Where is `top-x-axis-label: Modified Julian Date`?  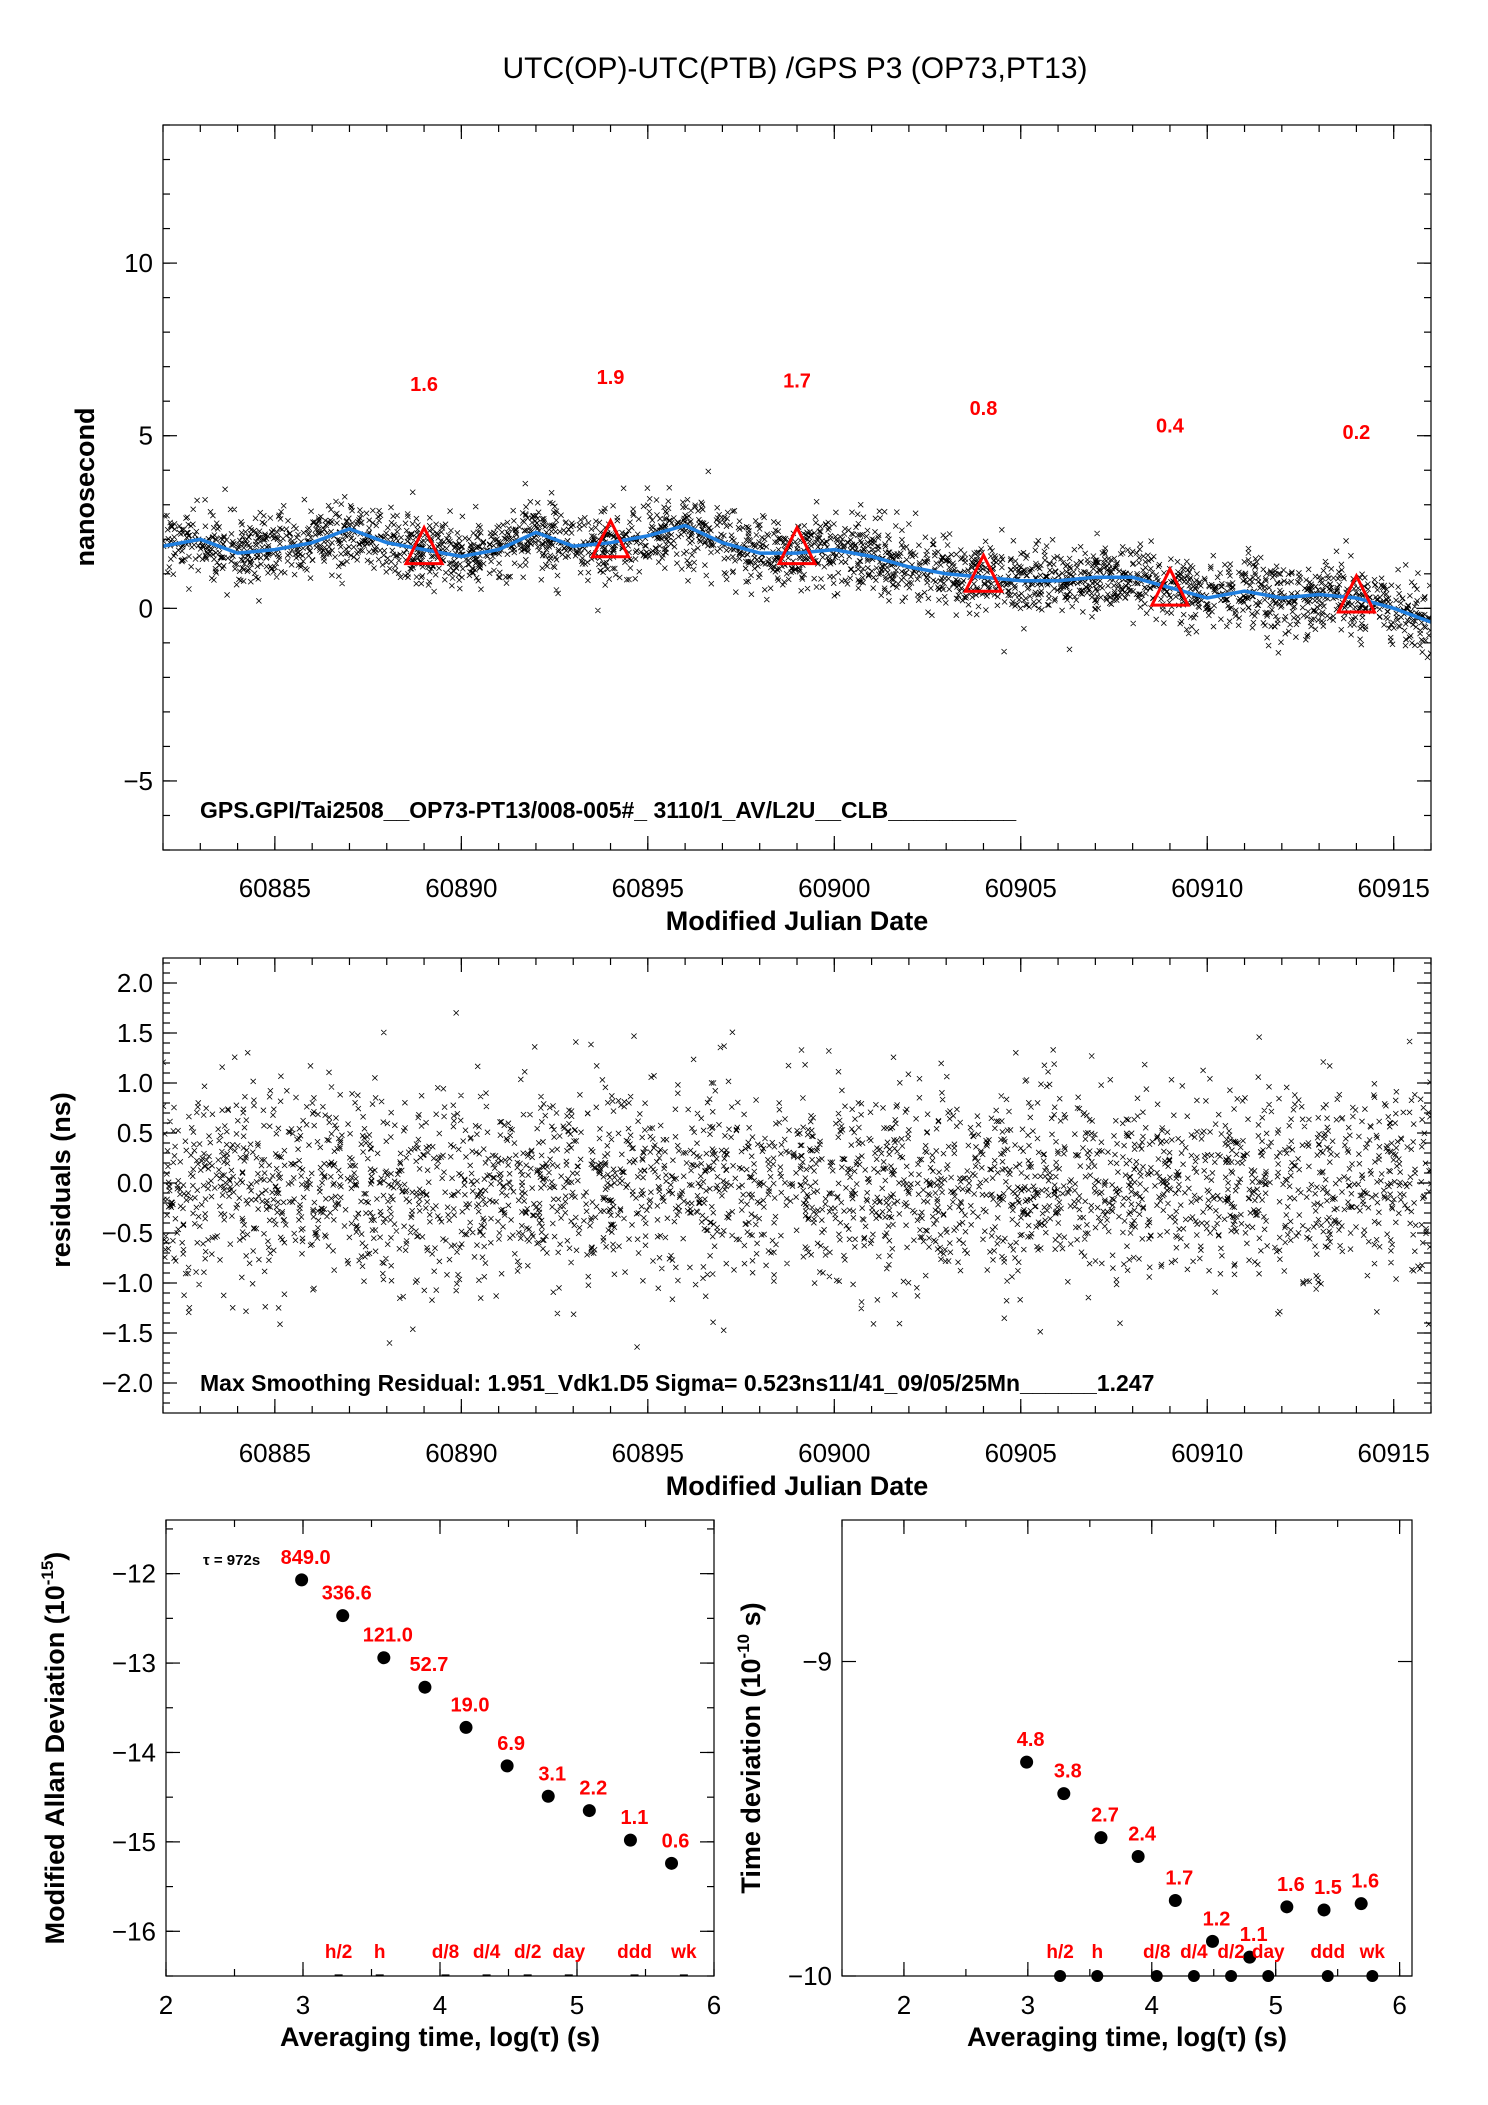
top-x-axis-label: Modified Julian Date is located at coordinates (797, 921).